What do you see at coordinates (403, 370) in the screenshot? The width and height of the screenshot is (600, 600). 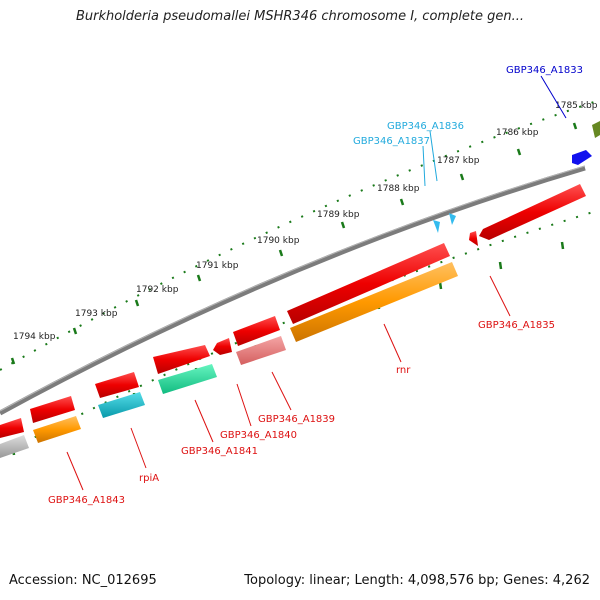 I see `gene-label-rnr: rnr` at bounding box center [403, 370].